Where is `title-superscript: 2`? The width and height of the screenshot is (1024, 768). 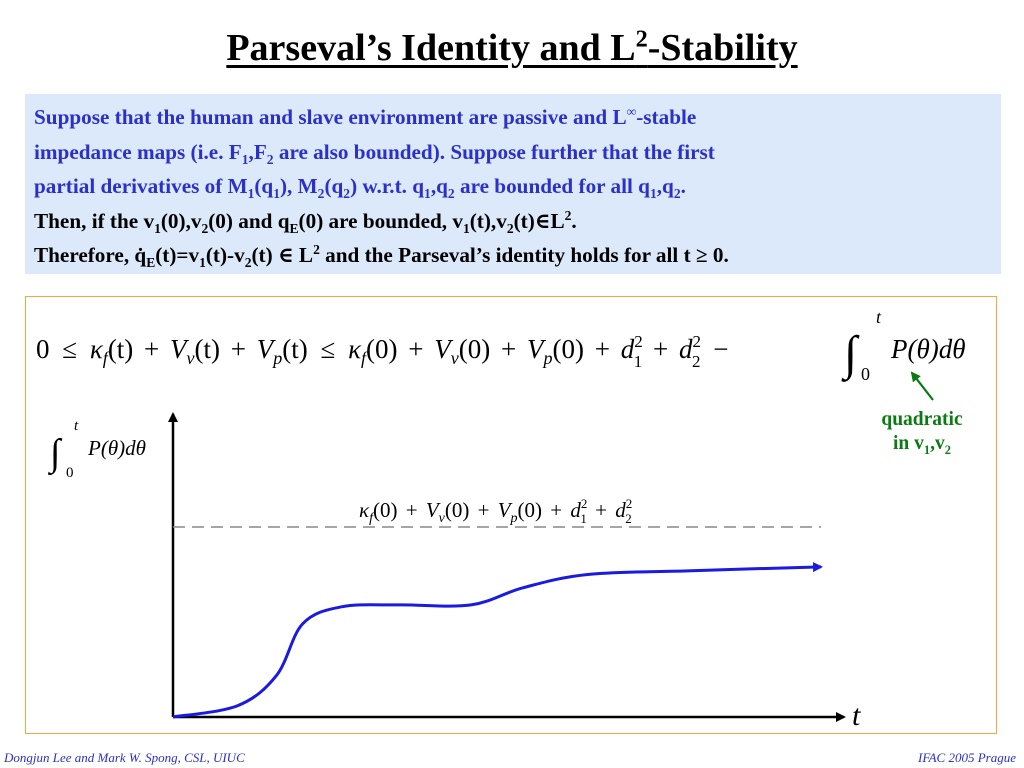 title-superscript: 2 is located at coordinates (641, 39).